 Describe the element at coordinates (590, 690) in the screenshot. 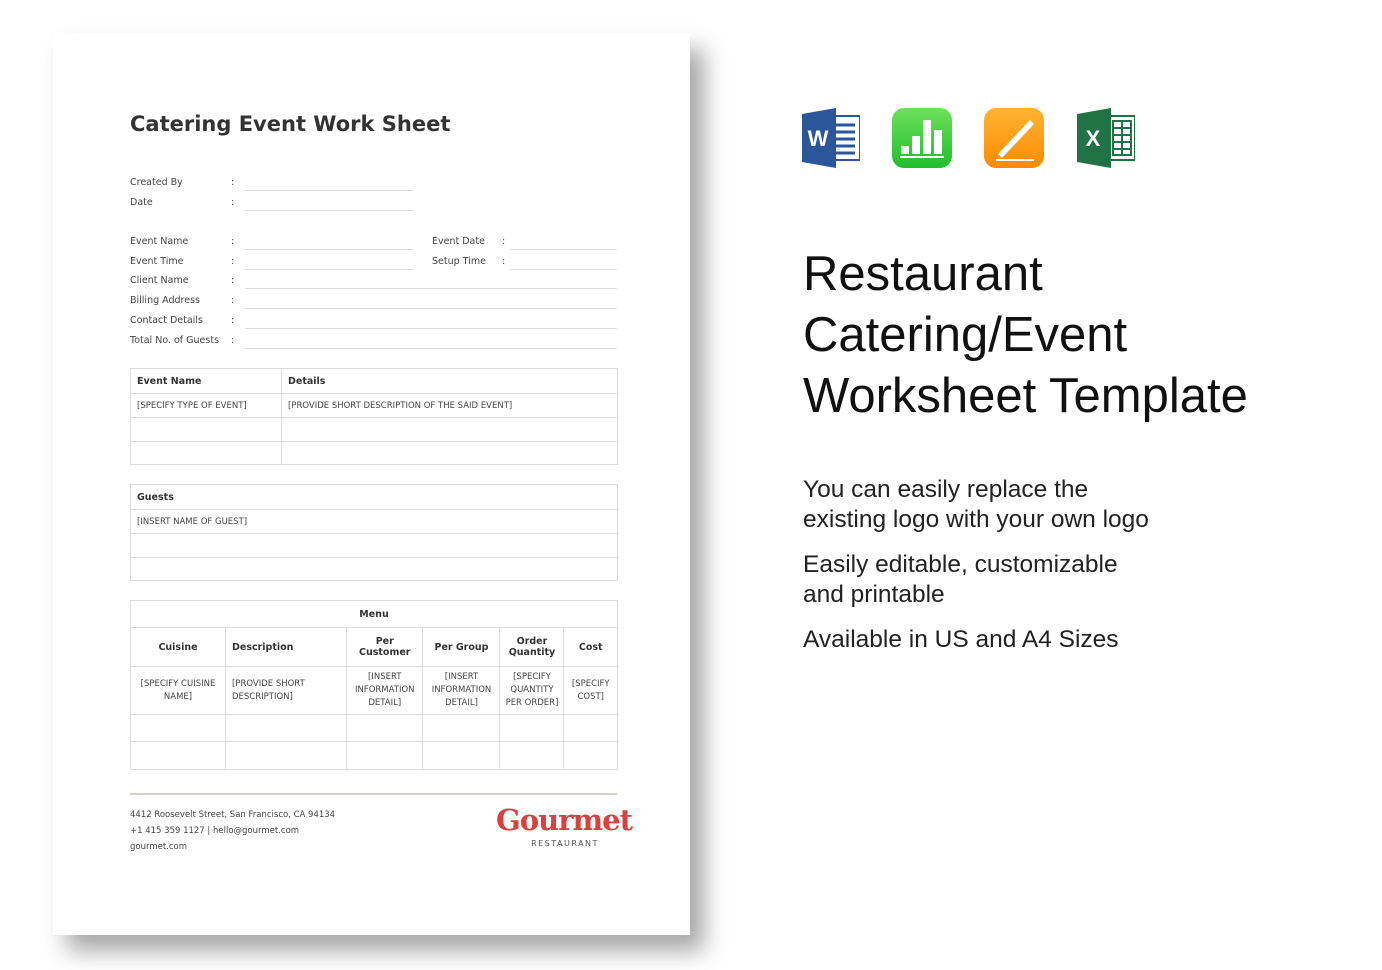

I see `cost-cell: [SPECIFY COST]` at that location.